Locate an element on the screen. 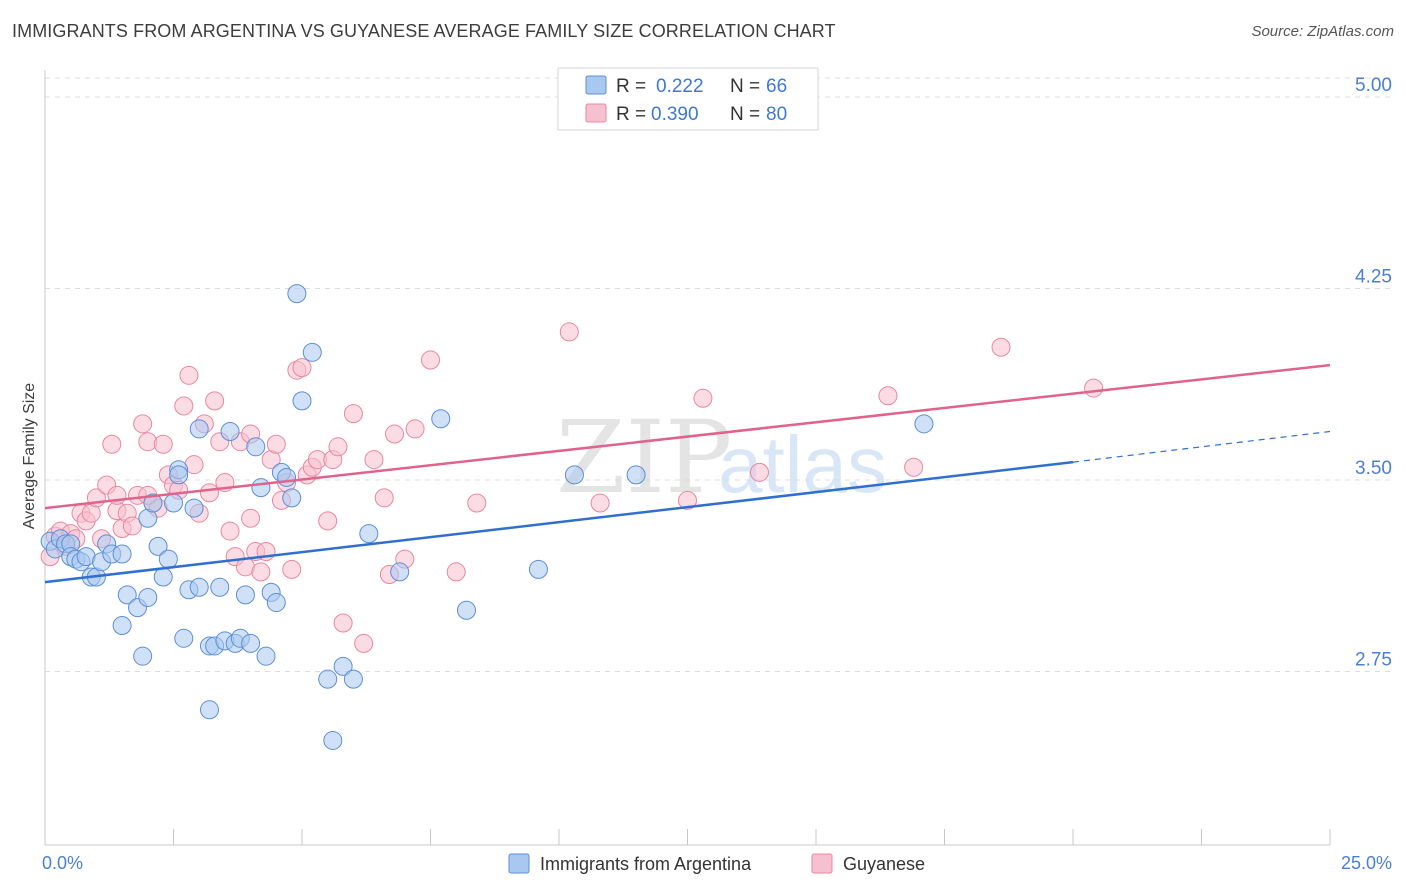 This screenshot has width=1406, height=892. y-tick-labels: 2.75 3.50 4.25 5.00 is located at coordinates (1373, 373).